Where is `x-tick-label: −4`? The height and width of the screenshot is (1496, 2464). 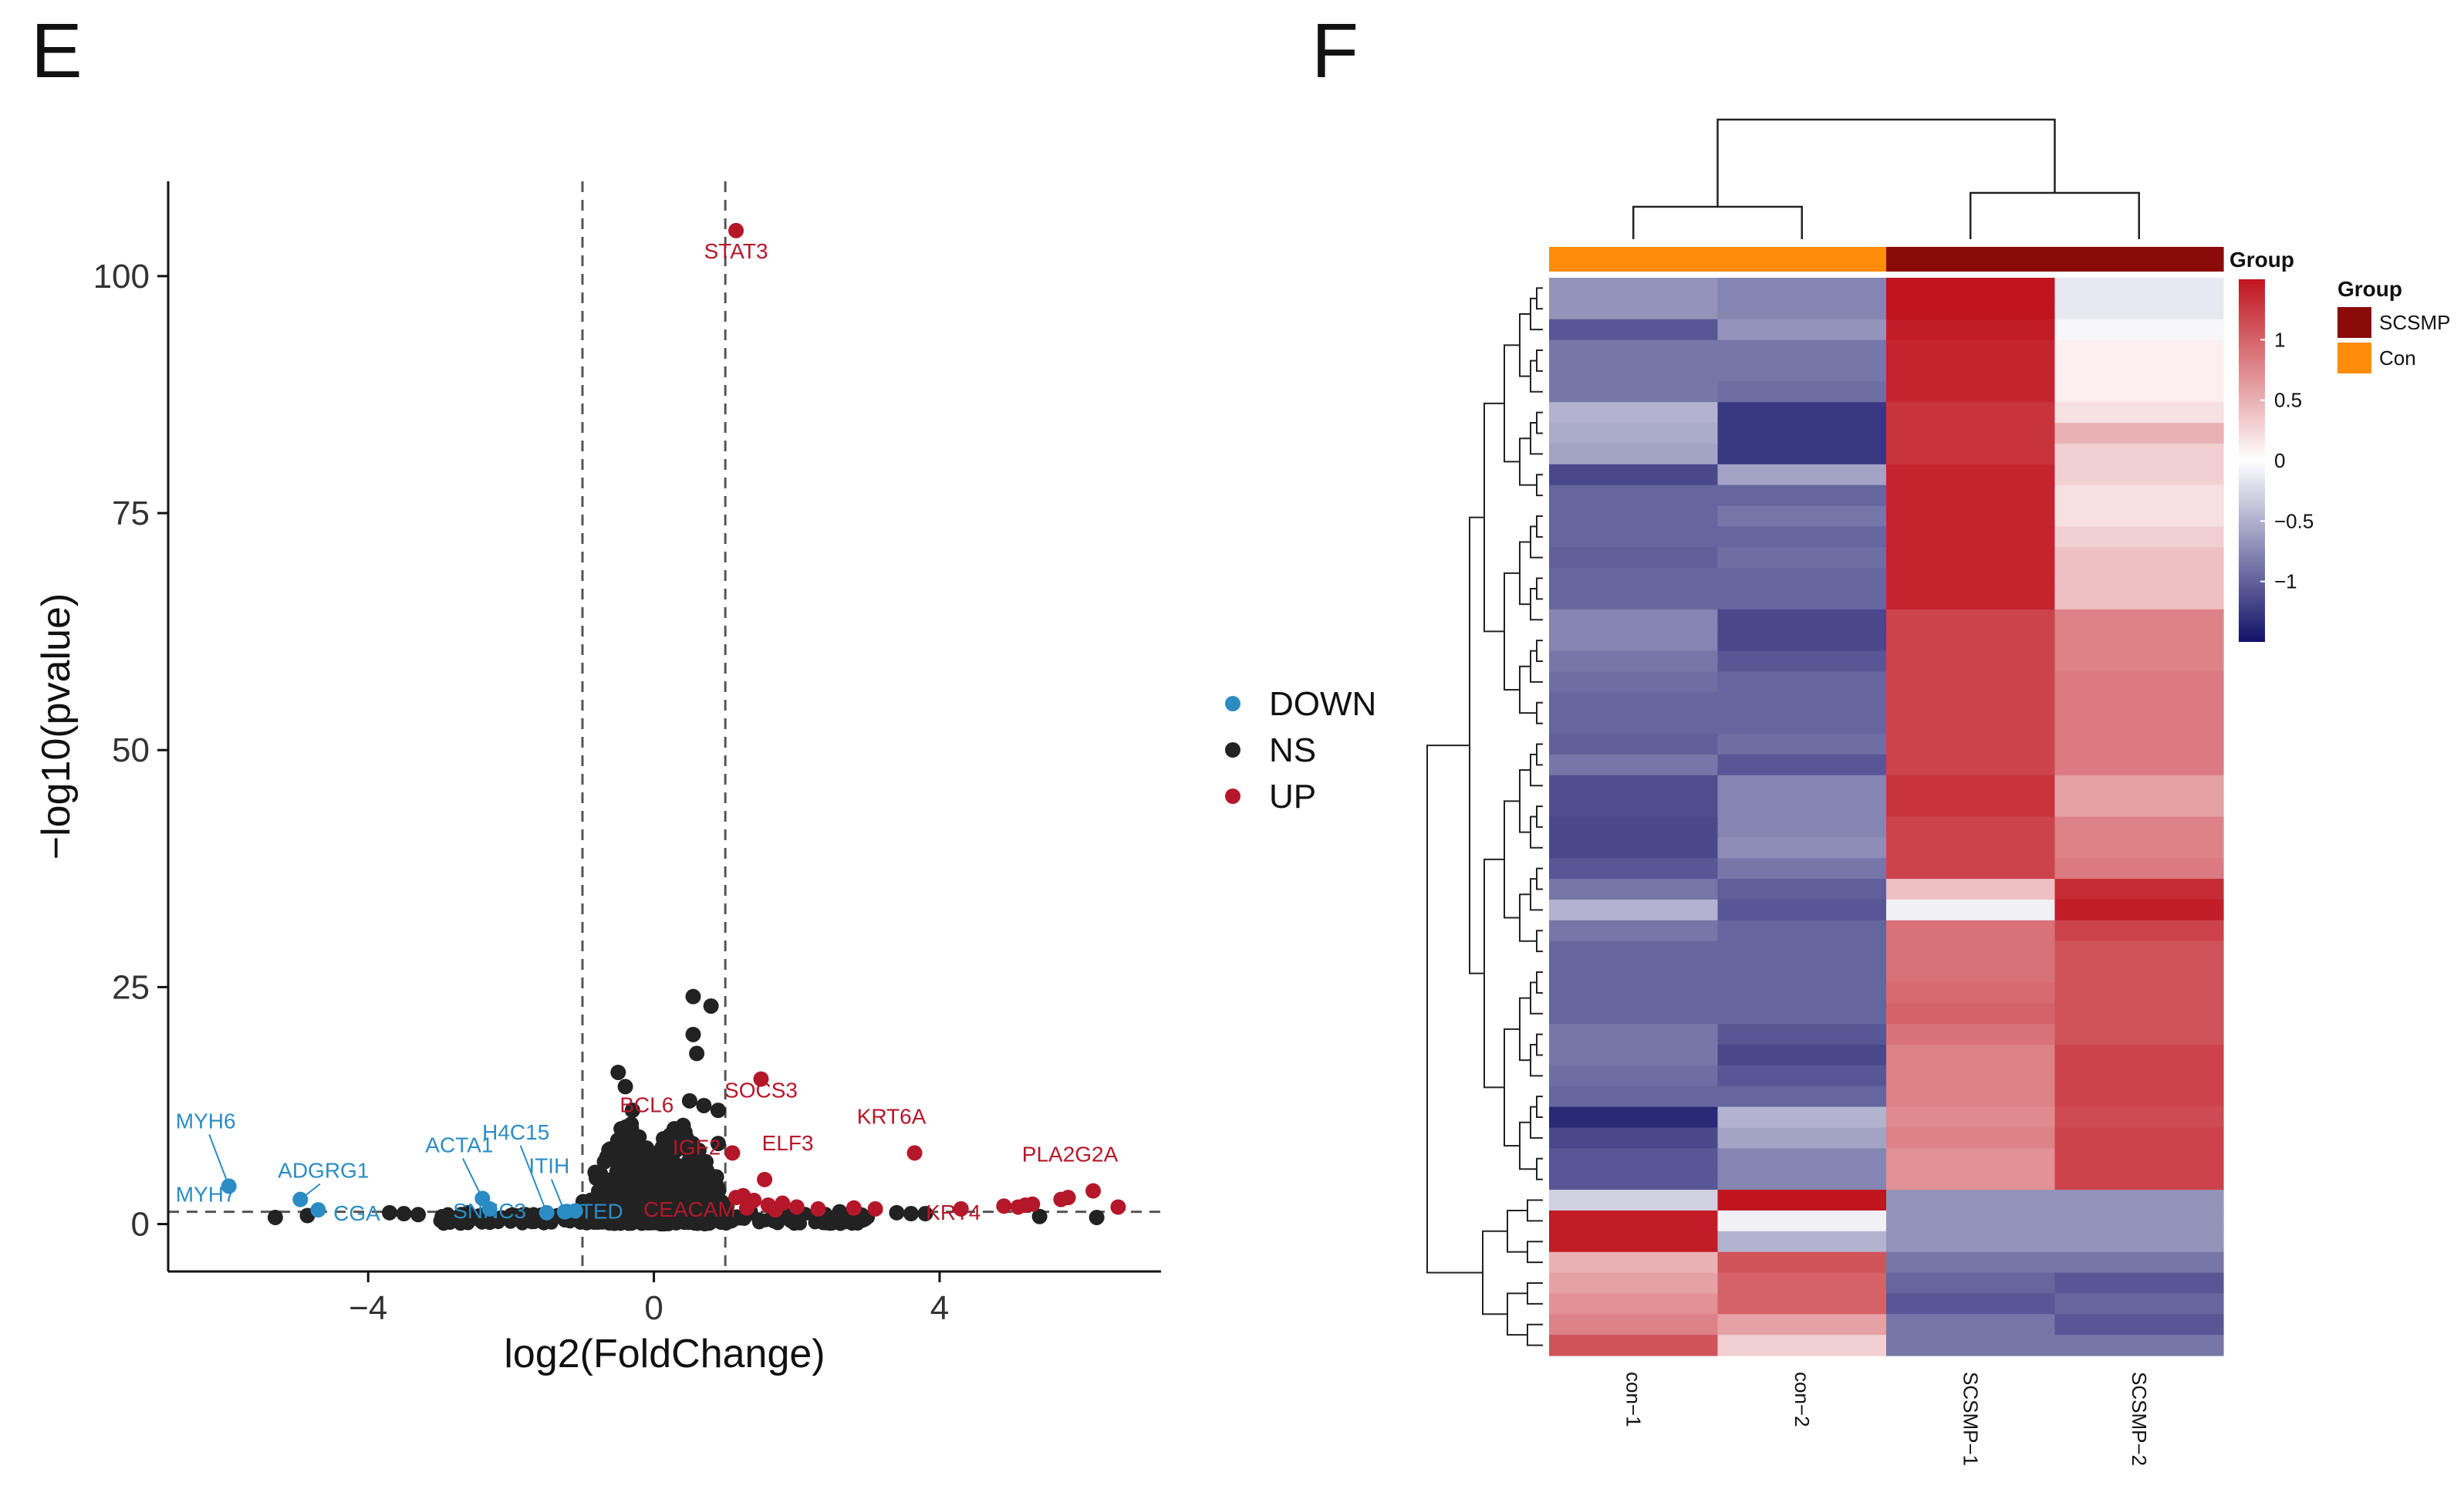
x-tick-label: −4 is located at coordinates (368, 1308).